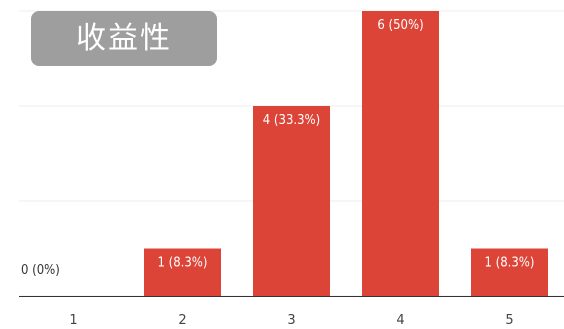 This screenshot has height=329, width=564. I want to click on x-tick-label-5: 5, so click(509, 320).